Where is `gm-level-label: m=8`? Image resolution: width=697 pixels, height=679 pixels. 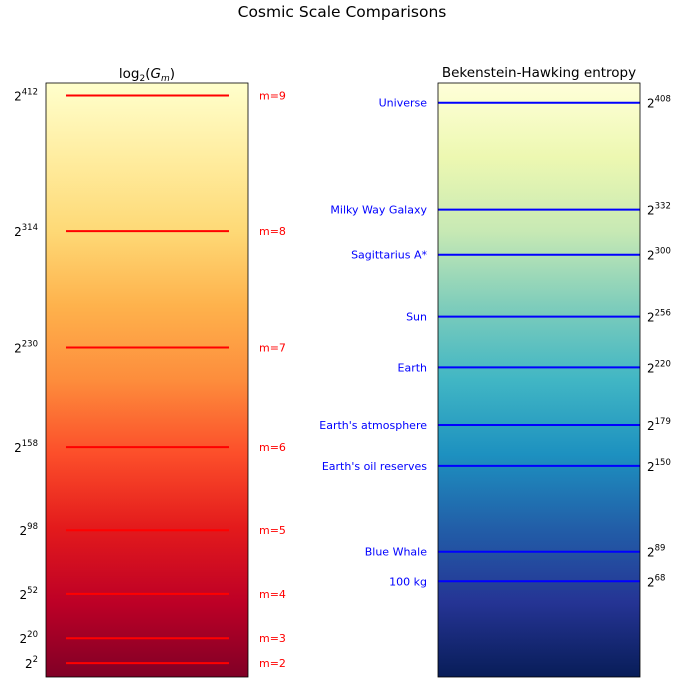
gm-level-label: m=8 is located at coordinates (272, 231).